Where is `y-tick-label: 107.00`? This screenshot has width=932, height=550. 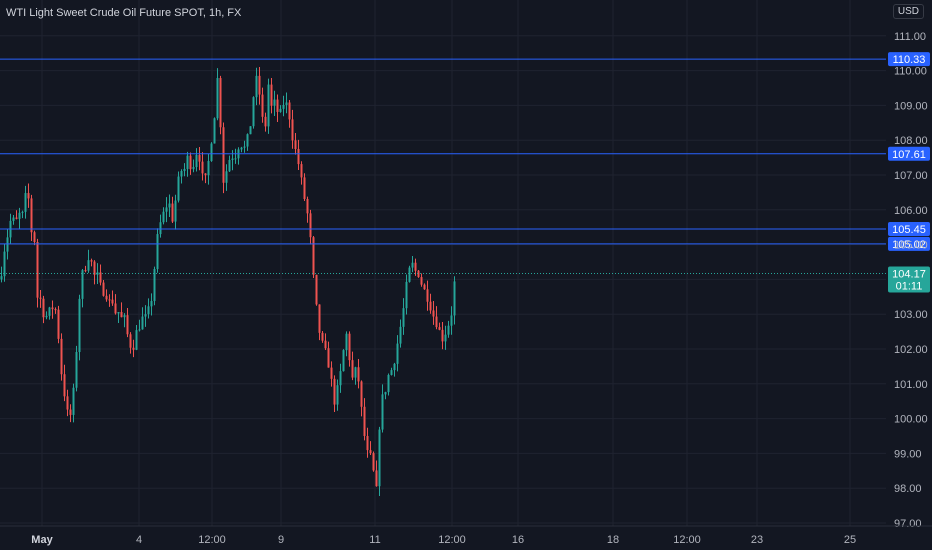 y-tick-label: 107.00 is located at coordinates (911, 176).